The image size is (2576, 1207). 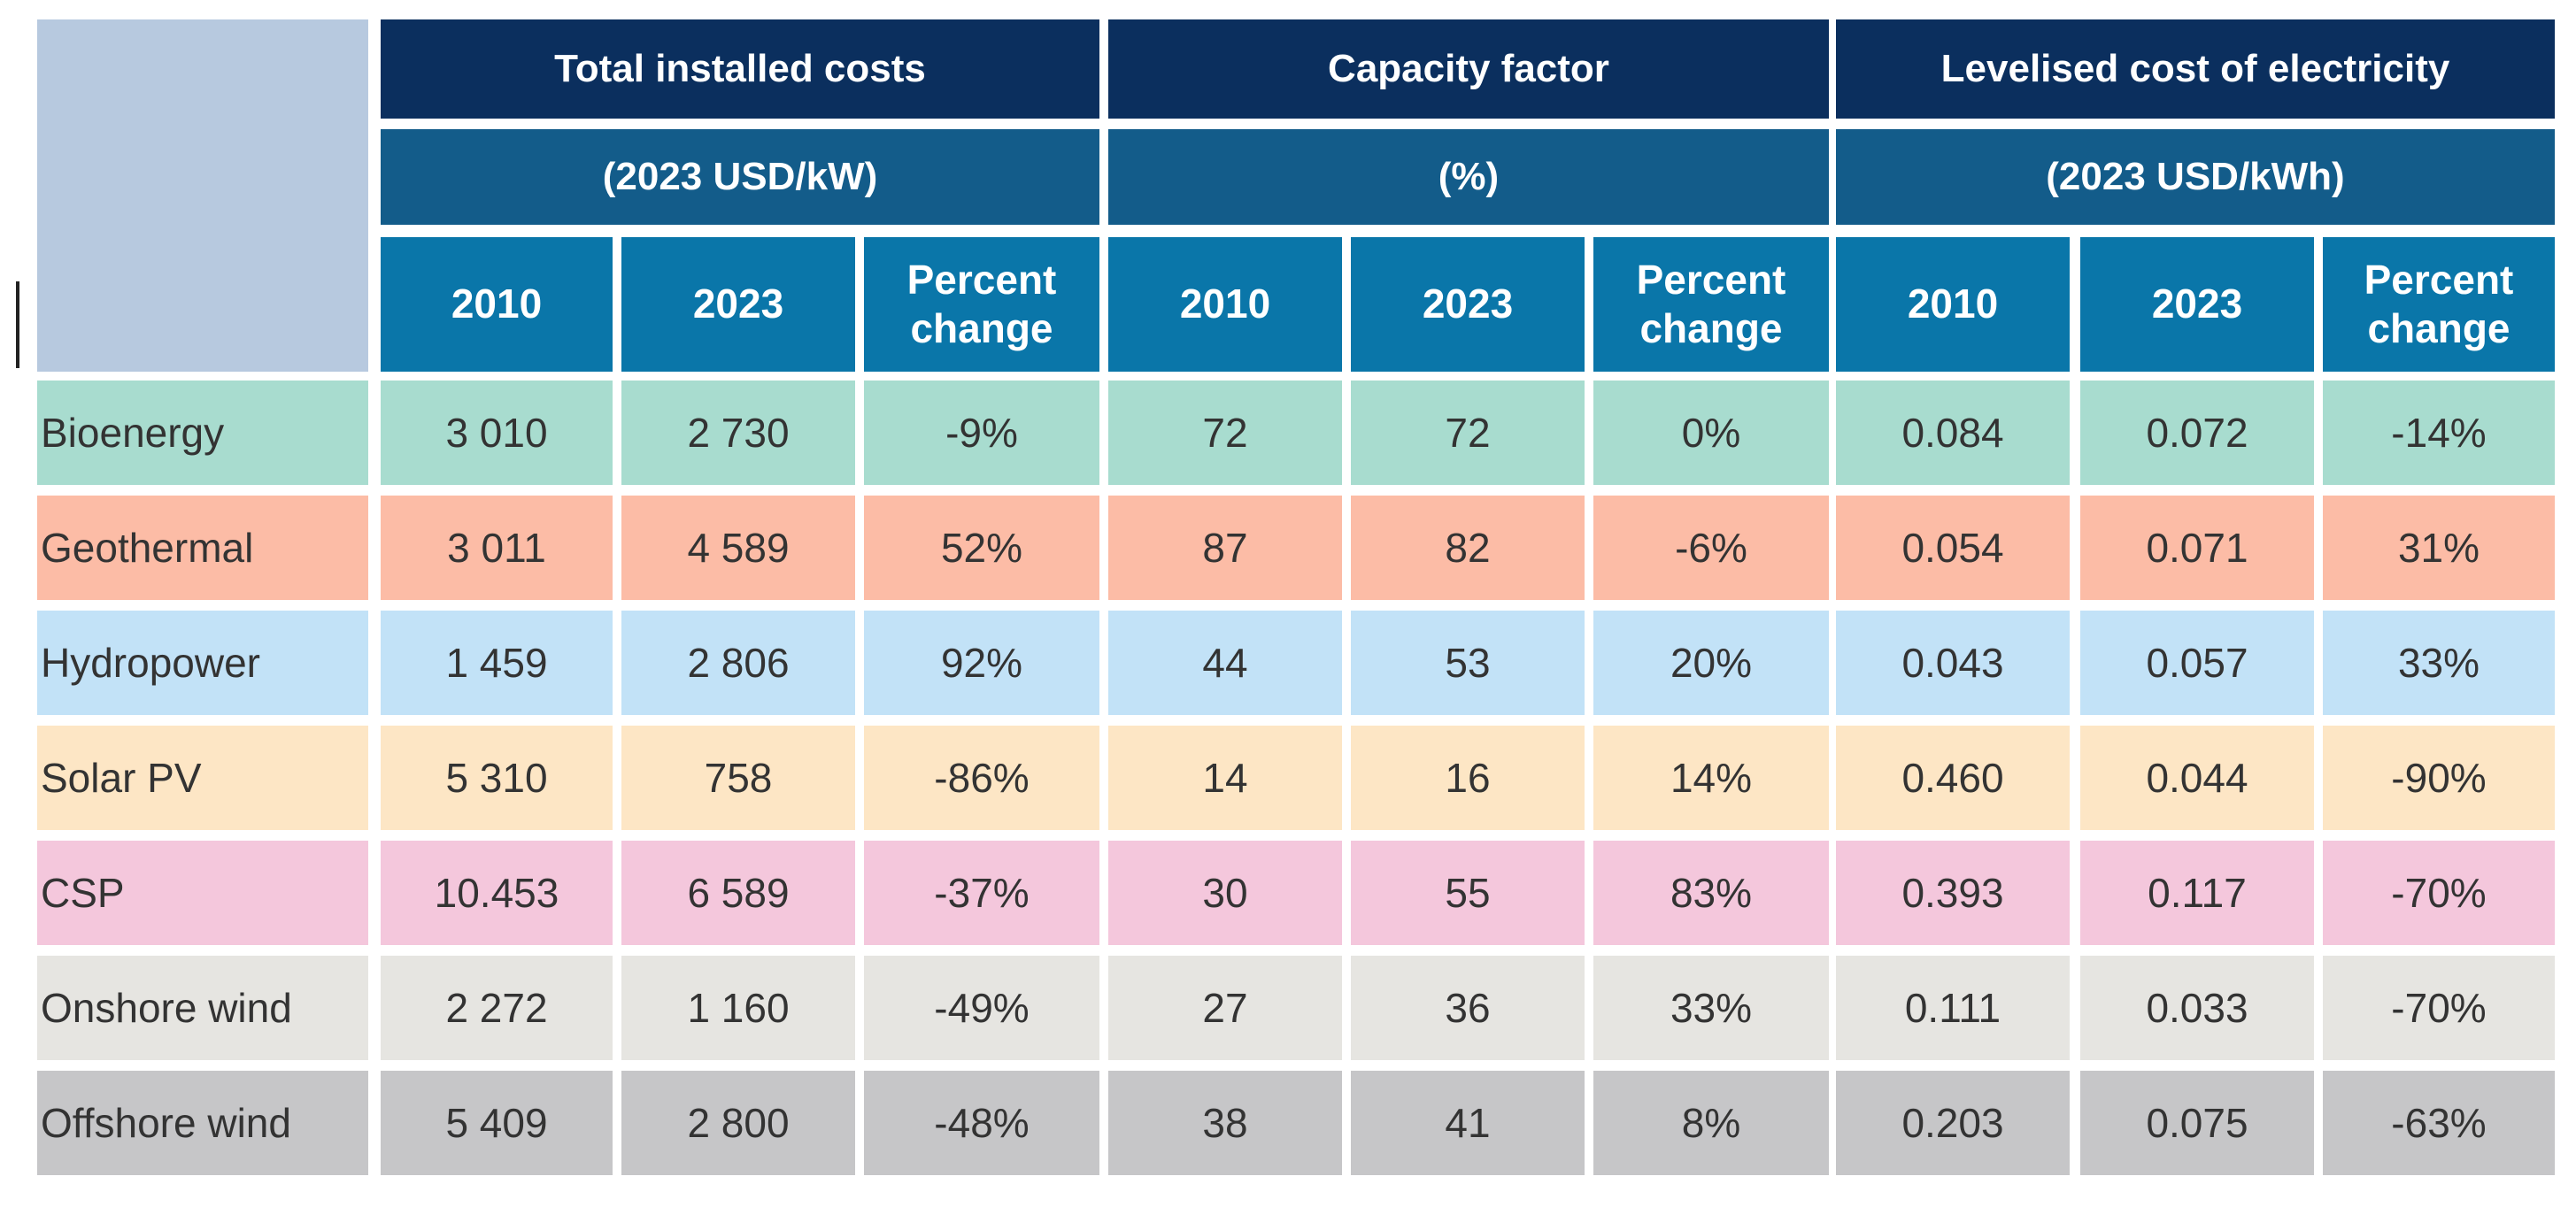 I want to click on group-unit-header: (%), so click(x=1468, y=177).